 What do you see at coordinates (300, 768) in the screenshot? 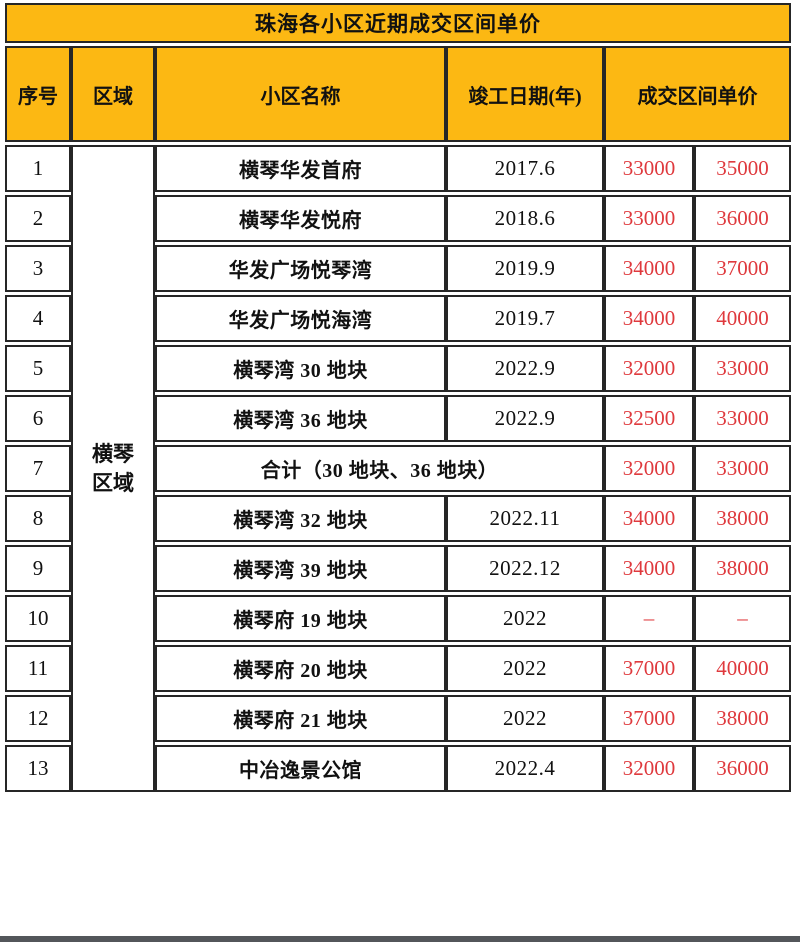
I see `cell-name: 中冶逸景公馆` at bounding box center [300, 768].